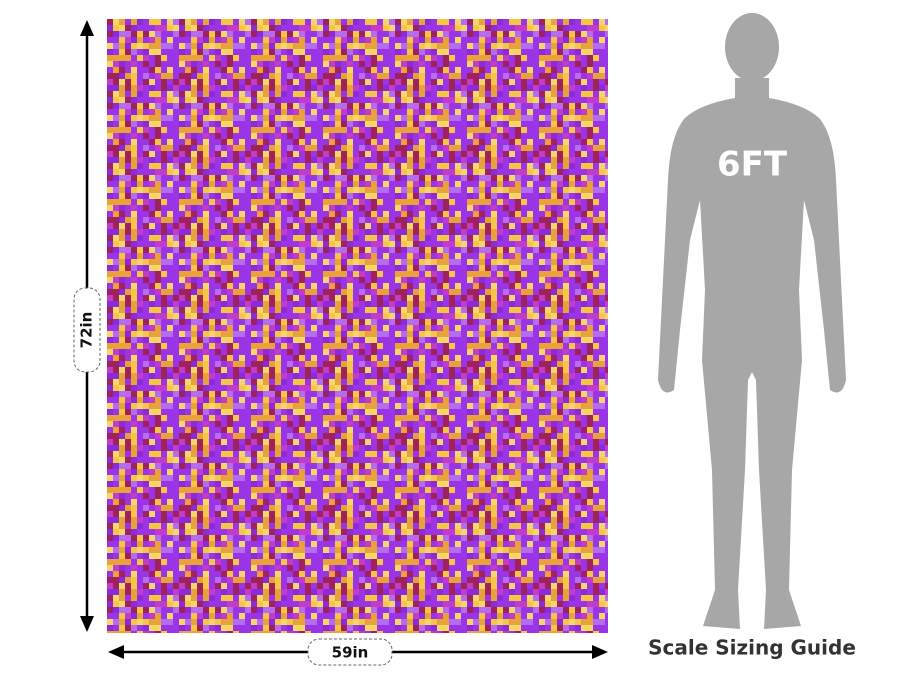 Image resolution: width=900 pixels, height=675 pixels. I want to click on width-label: 59in, so click(350, 653).